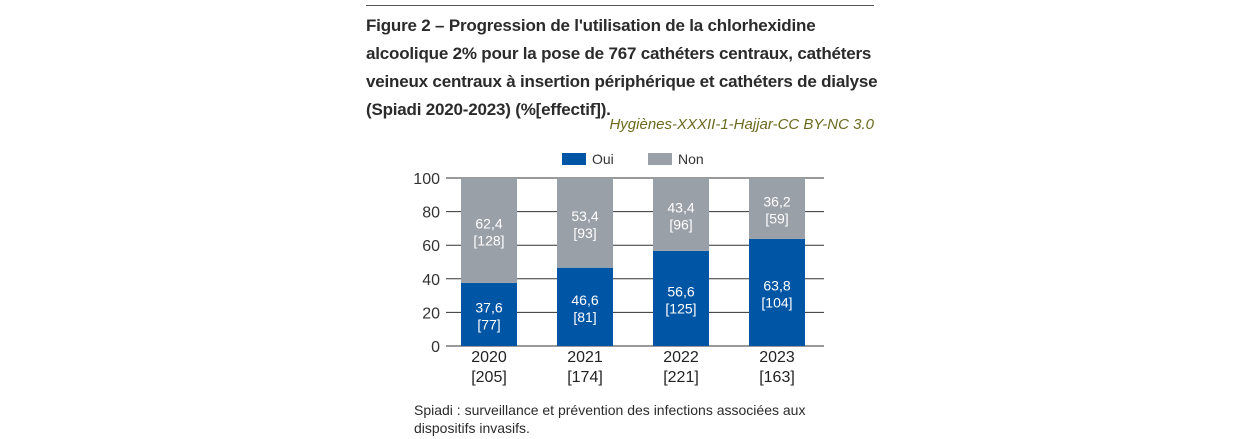  I want to click on bar-non-2021, so click(585, 223).